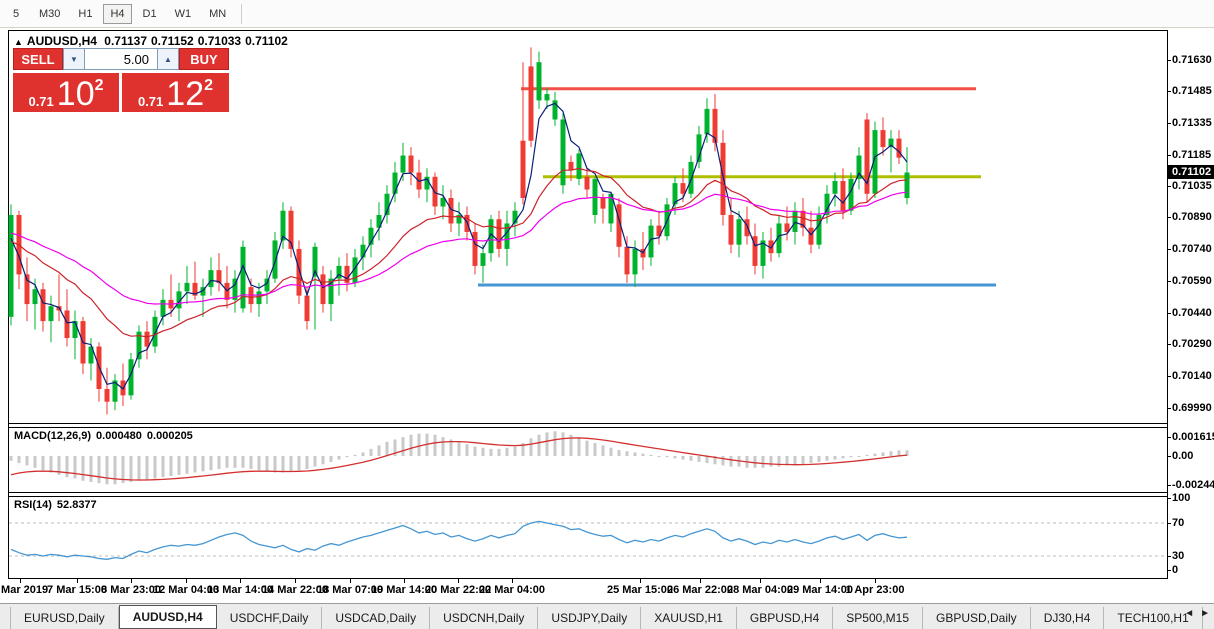  Describe the element at coordinates (64, 618) in the screenshot. I see `tab-eurusd-daily: EURUSD,Daily` at that location.